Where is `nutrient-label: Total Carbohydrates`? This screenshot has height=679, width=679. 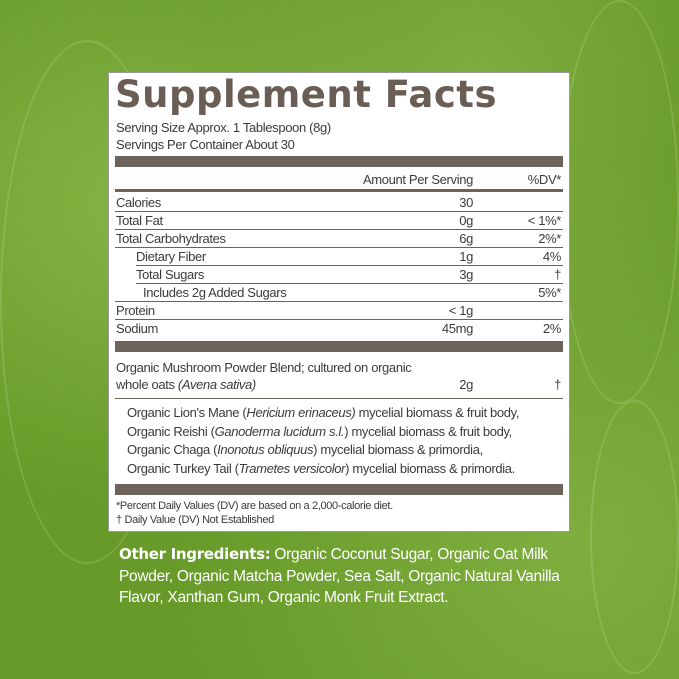 nutrient-label: Total Carbohydrates is located at coordinates (171, 238).